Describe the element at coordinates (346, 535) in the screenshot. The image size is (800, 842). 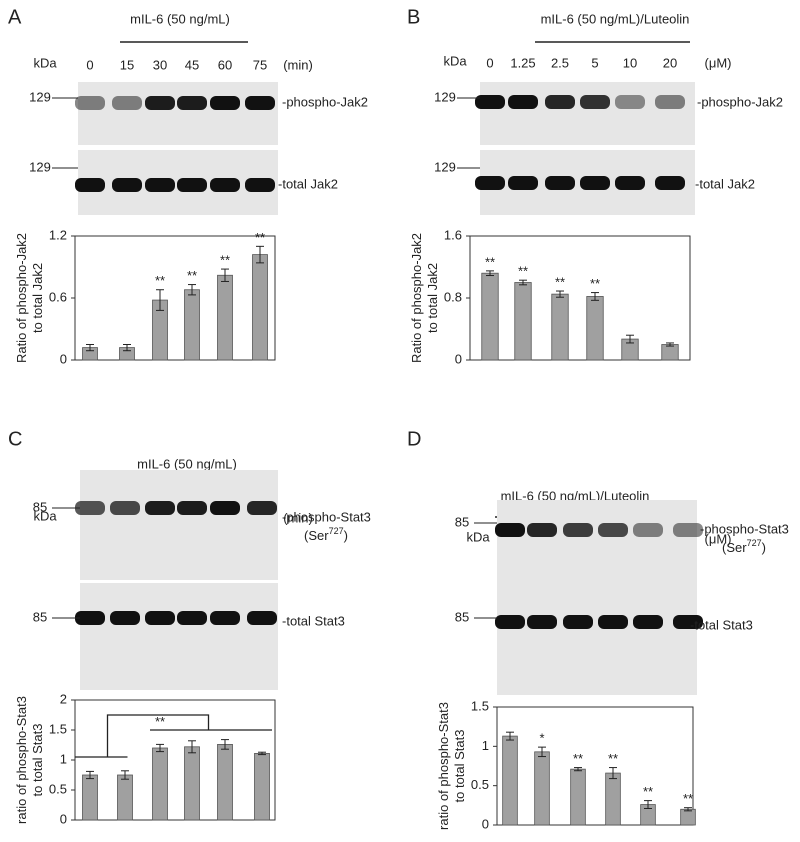
I see `sub-part: )` at that location.